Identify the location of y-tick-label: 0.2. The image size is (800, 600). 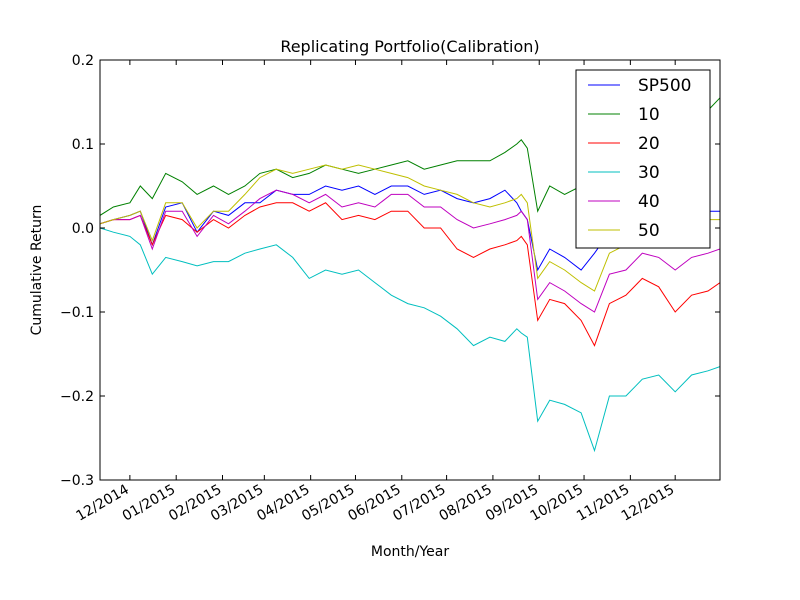
(83, 61).